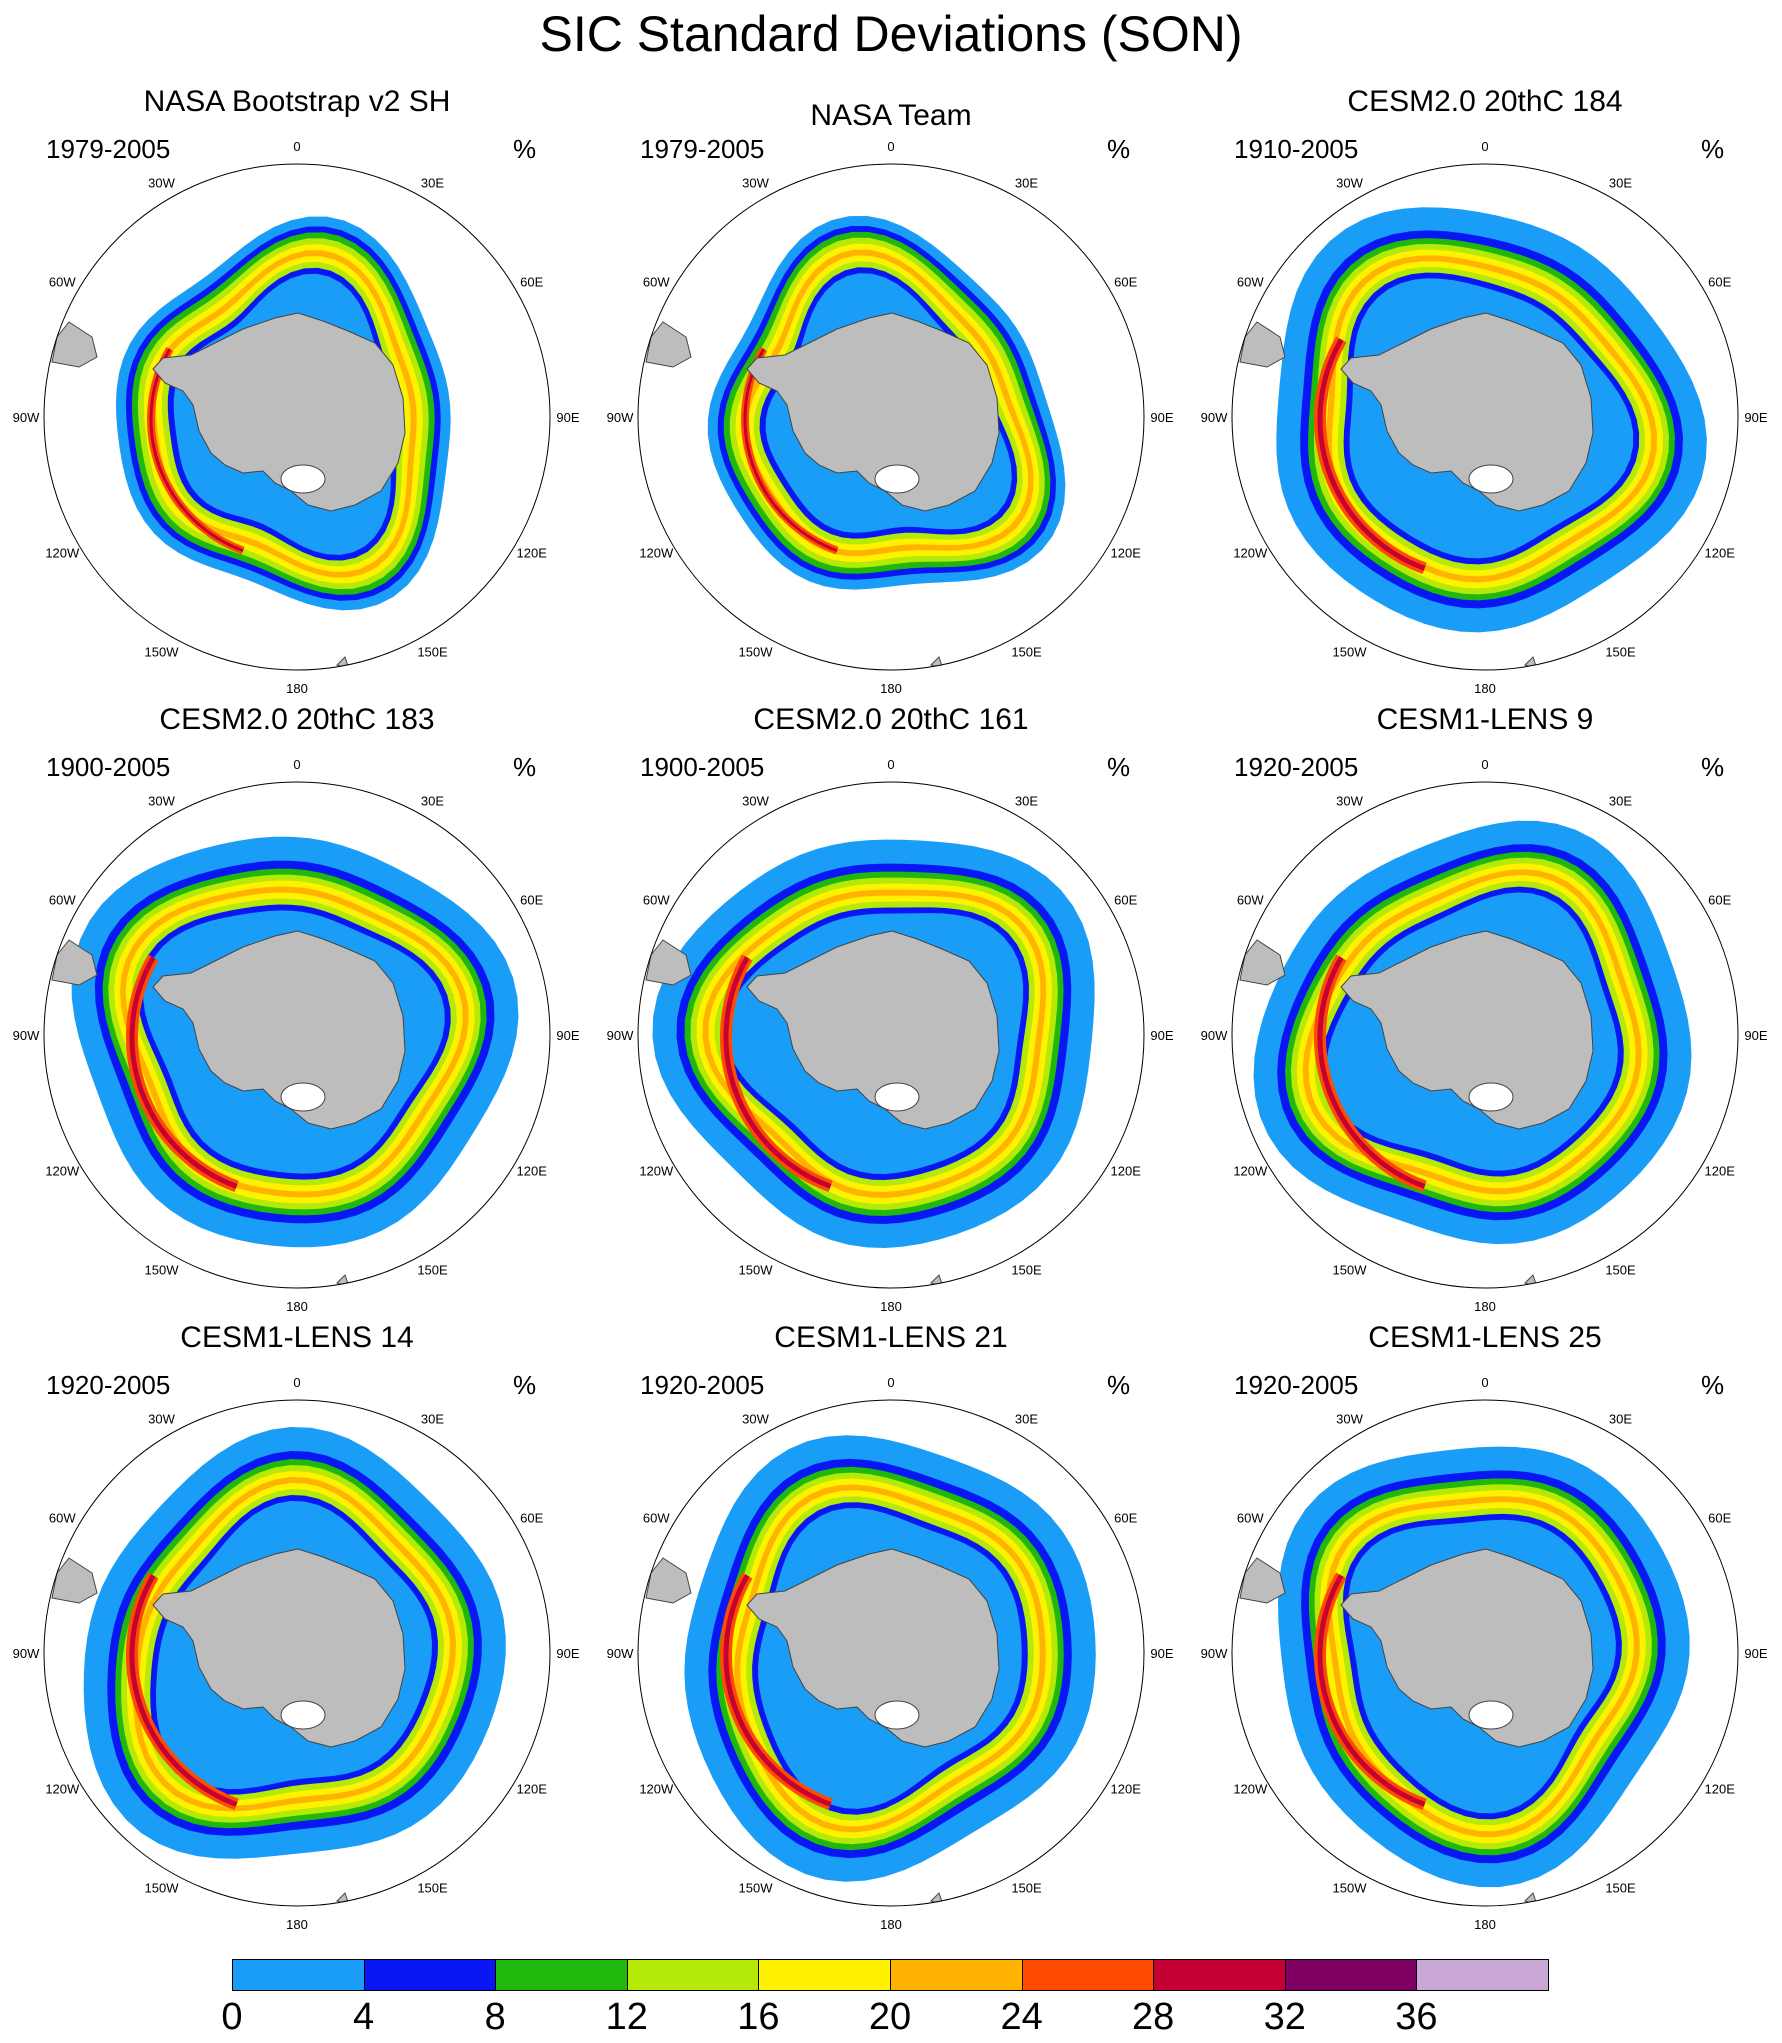  Describe the element at coordinates (1416, 2017) in the screenshot. I see `colorbar-tick-label: 36` at that location.